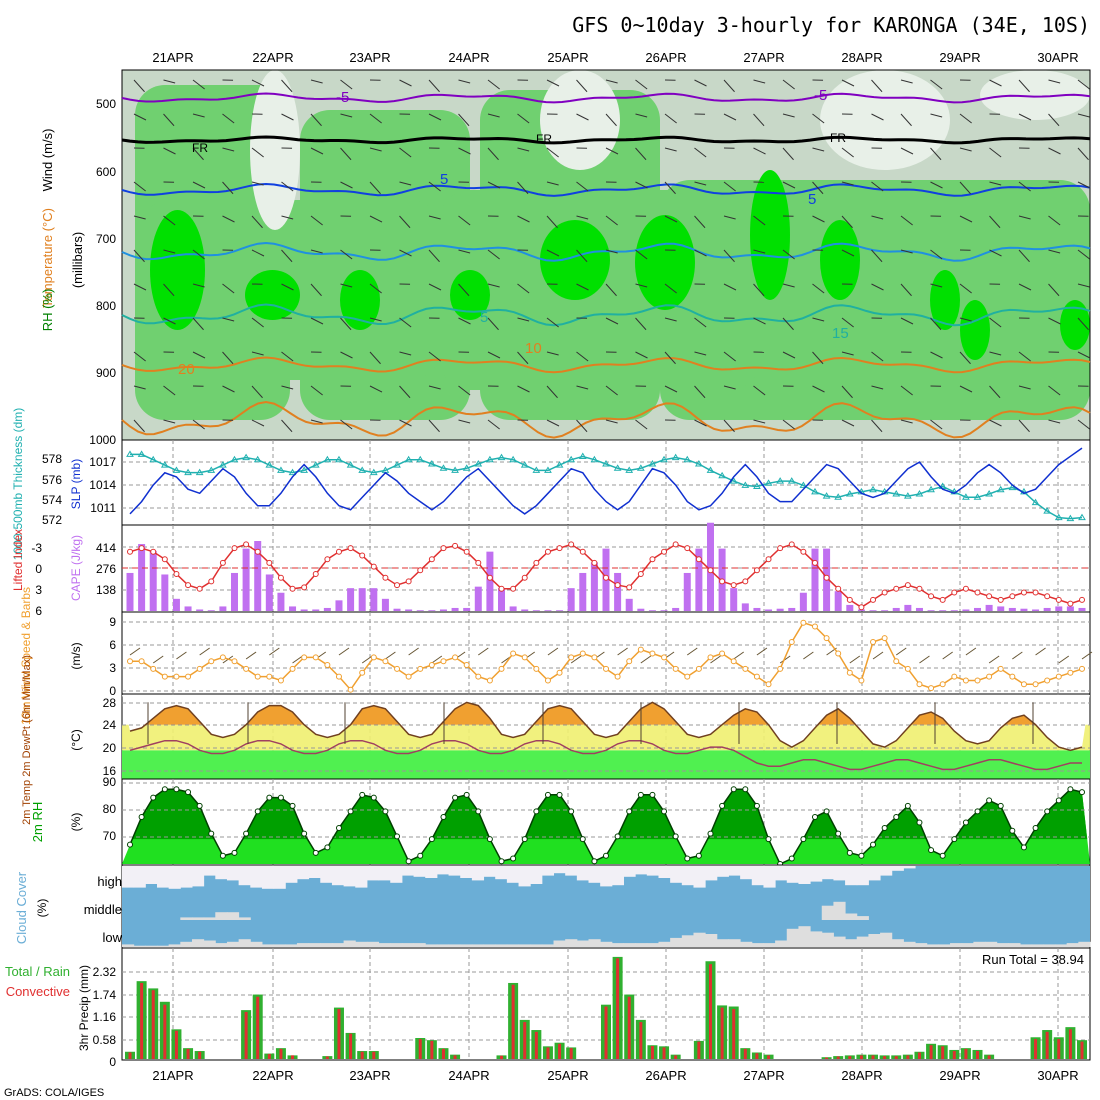  What do you see at coordinates (606, 486) in the screenshot?
I see `thickness-line` at bounding box center [606, 486].